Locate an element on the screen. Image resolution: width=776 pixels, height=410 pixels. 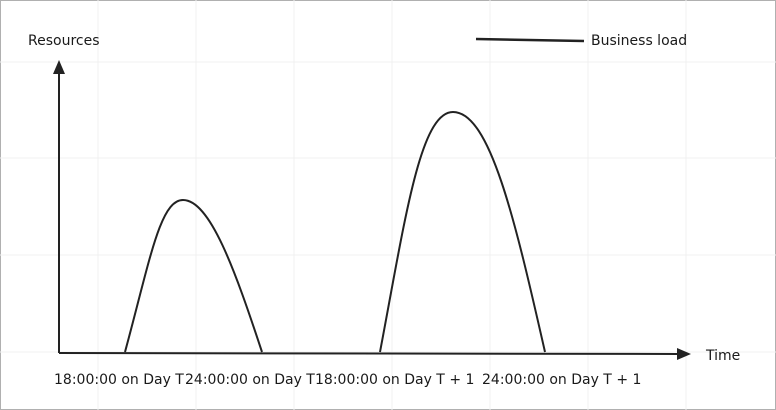
y-axis-arrow is located at coordinates (59, 67).